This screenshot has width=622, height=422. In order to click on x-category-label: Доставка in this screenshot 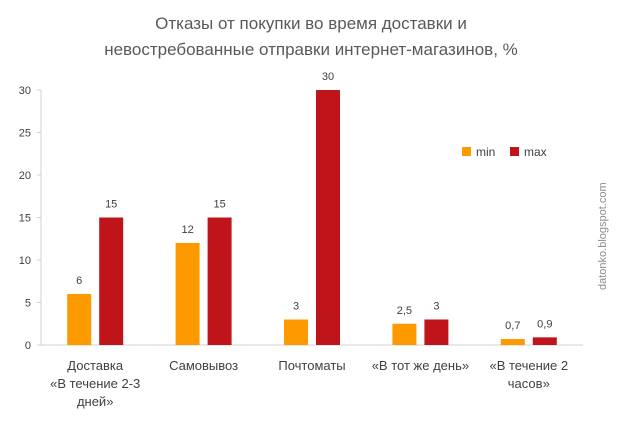, I will do `click(95, 365)`.